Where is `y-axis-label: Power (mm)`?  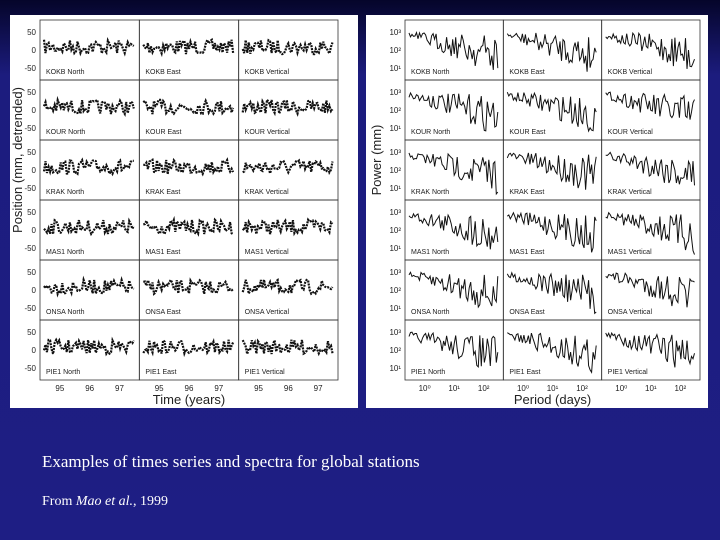 y-axis-label: Power (mm) is located at coordinates (376, 160).